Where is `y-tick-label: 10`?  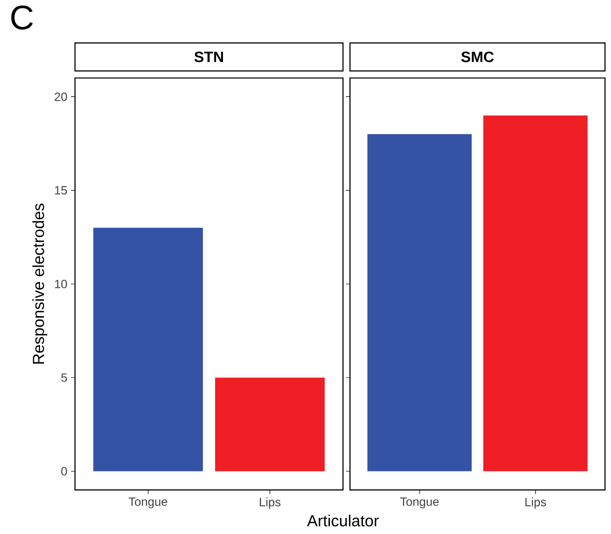
y-tick-label: 10 is located at coordinates (61, 284).